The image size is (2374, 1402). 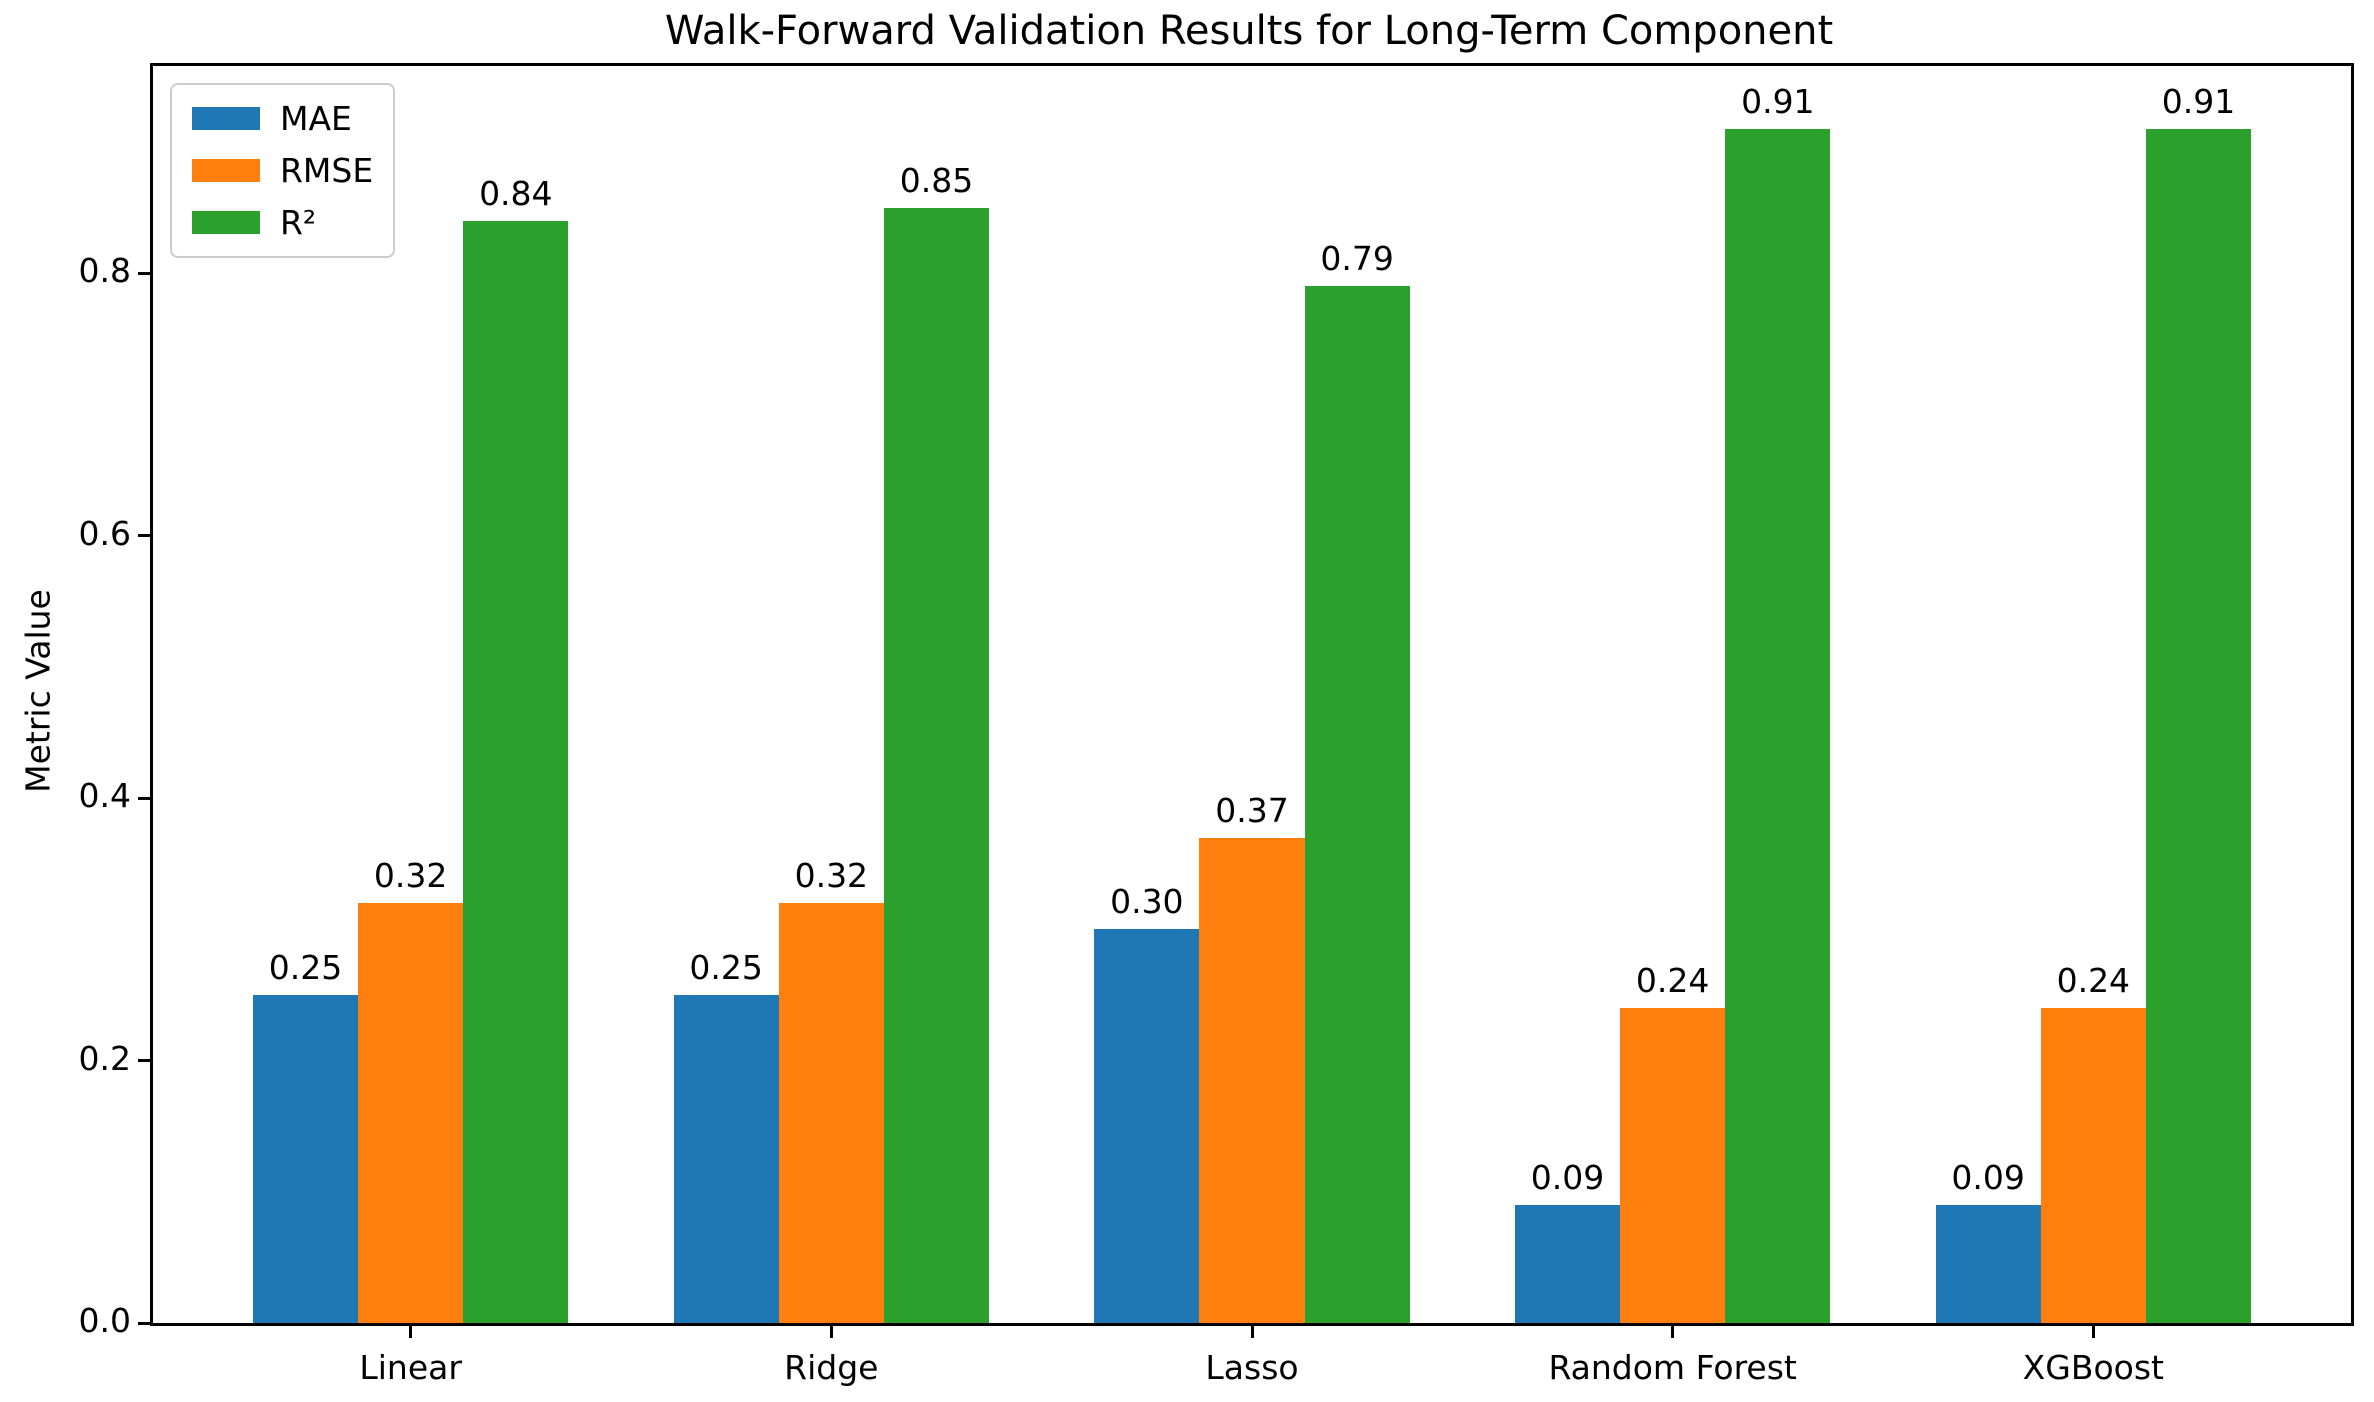 I want to click on bar-value-label: 0.30, so click(x=1147, y=902).